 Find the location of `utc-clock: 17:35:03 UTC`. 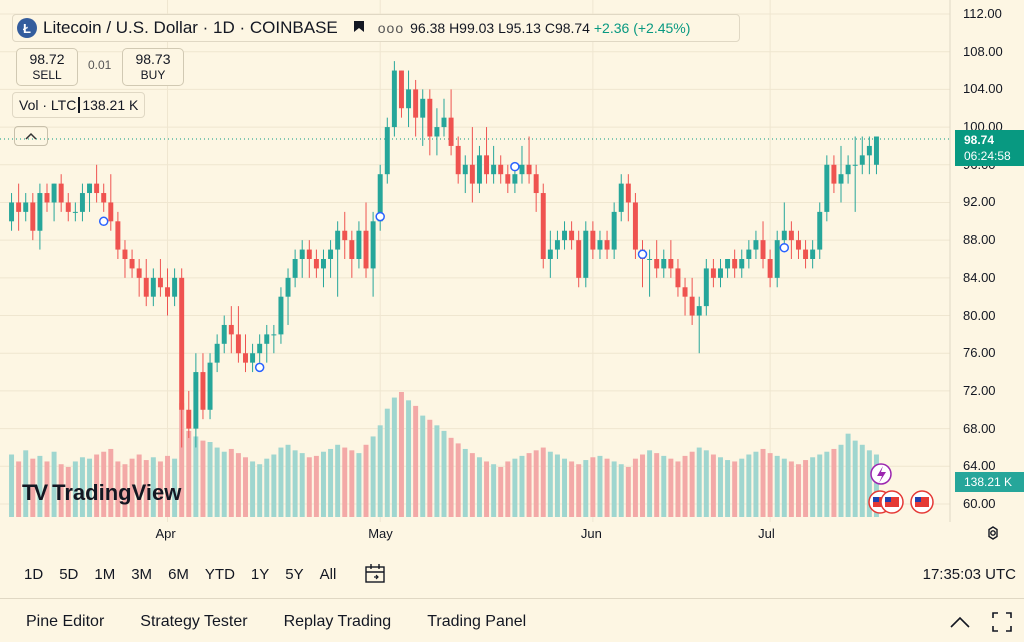

utc-clock: 17:35:03 UTC is located at coordinates (969, 574).